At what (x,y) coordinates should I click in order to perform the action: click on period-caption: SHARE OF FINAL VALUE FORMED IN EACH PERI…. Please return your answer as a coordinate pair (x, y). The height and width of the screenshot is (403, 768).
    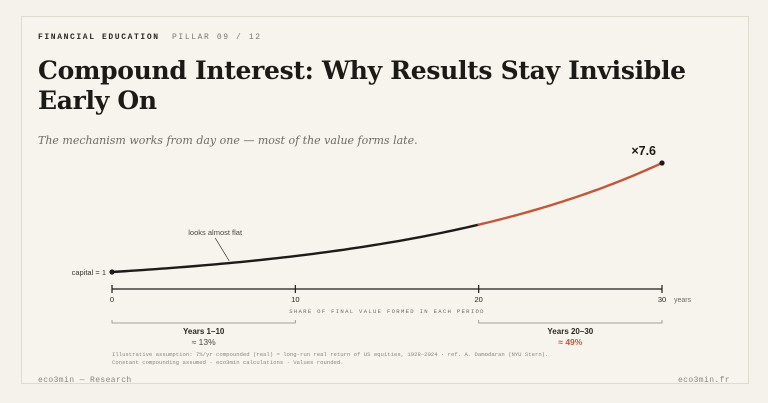
    Looking at the image, I should click on (387, 311).